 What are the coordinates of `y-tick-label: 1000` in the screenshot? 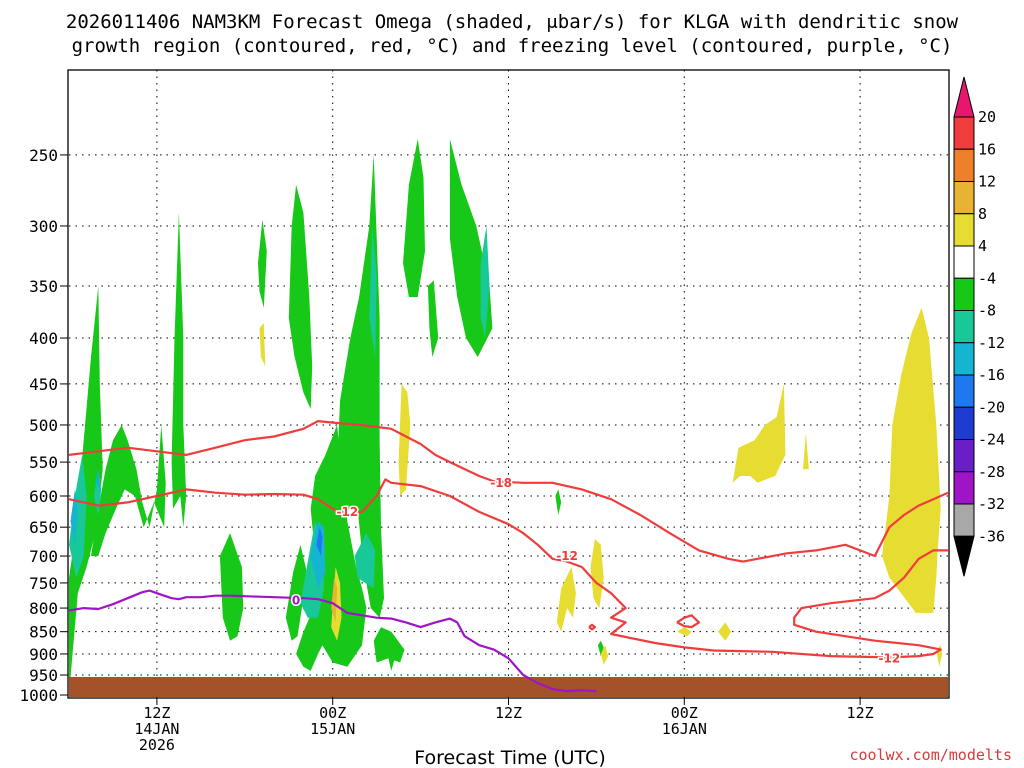 It's located at (38, 695).